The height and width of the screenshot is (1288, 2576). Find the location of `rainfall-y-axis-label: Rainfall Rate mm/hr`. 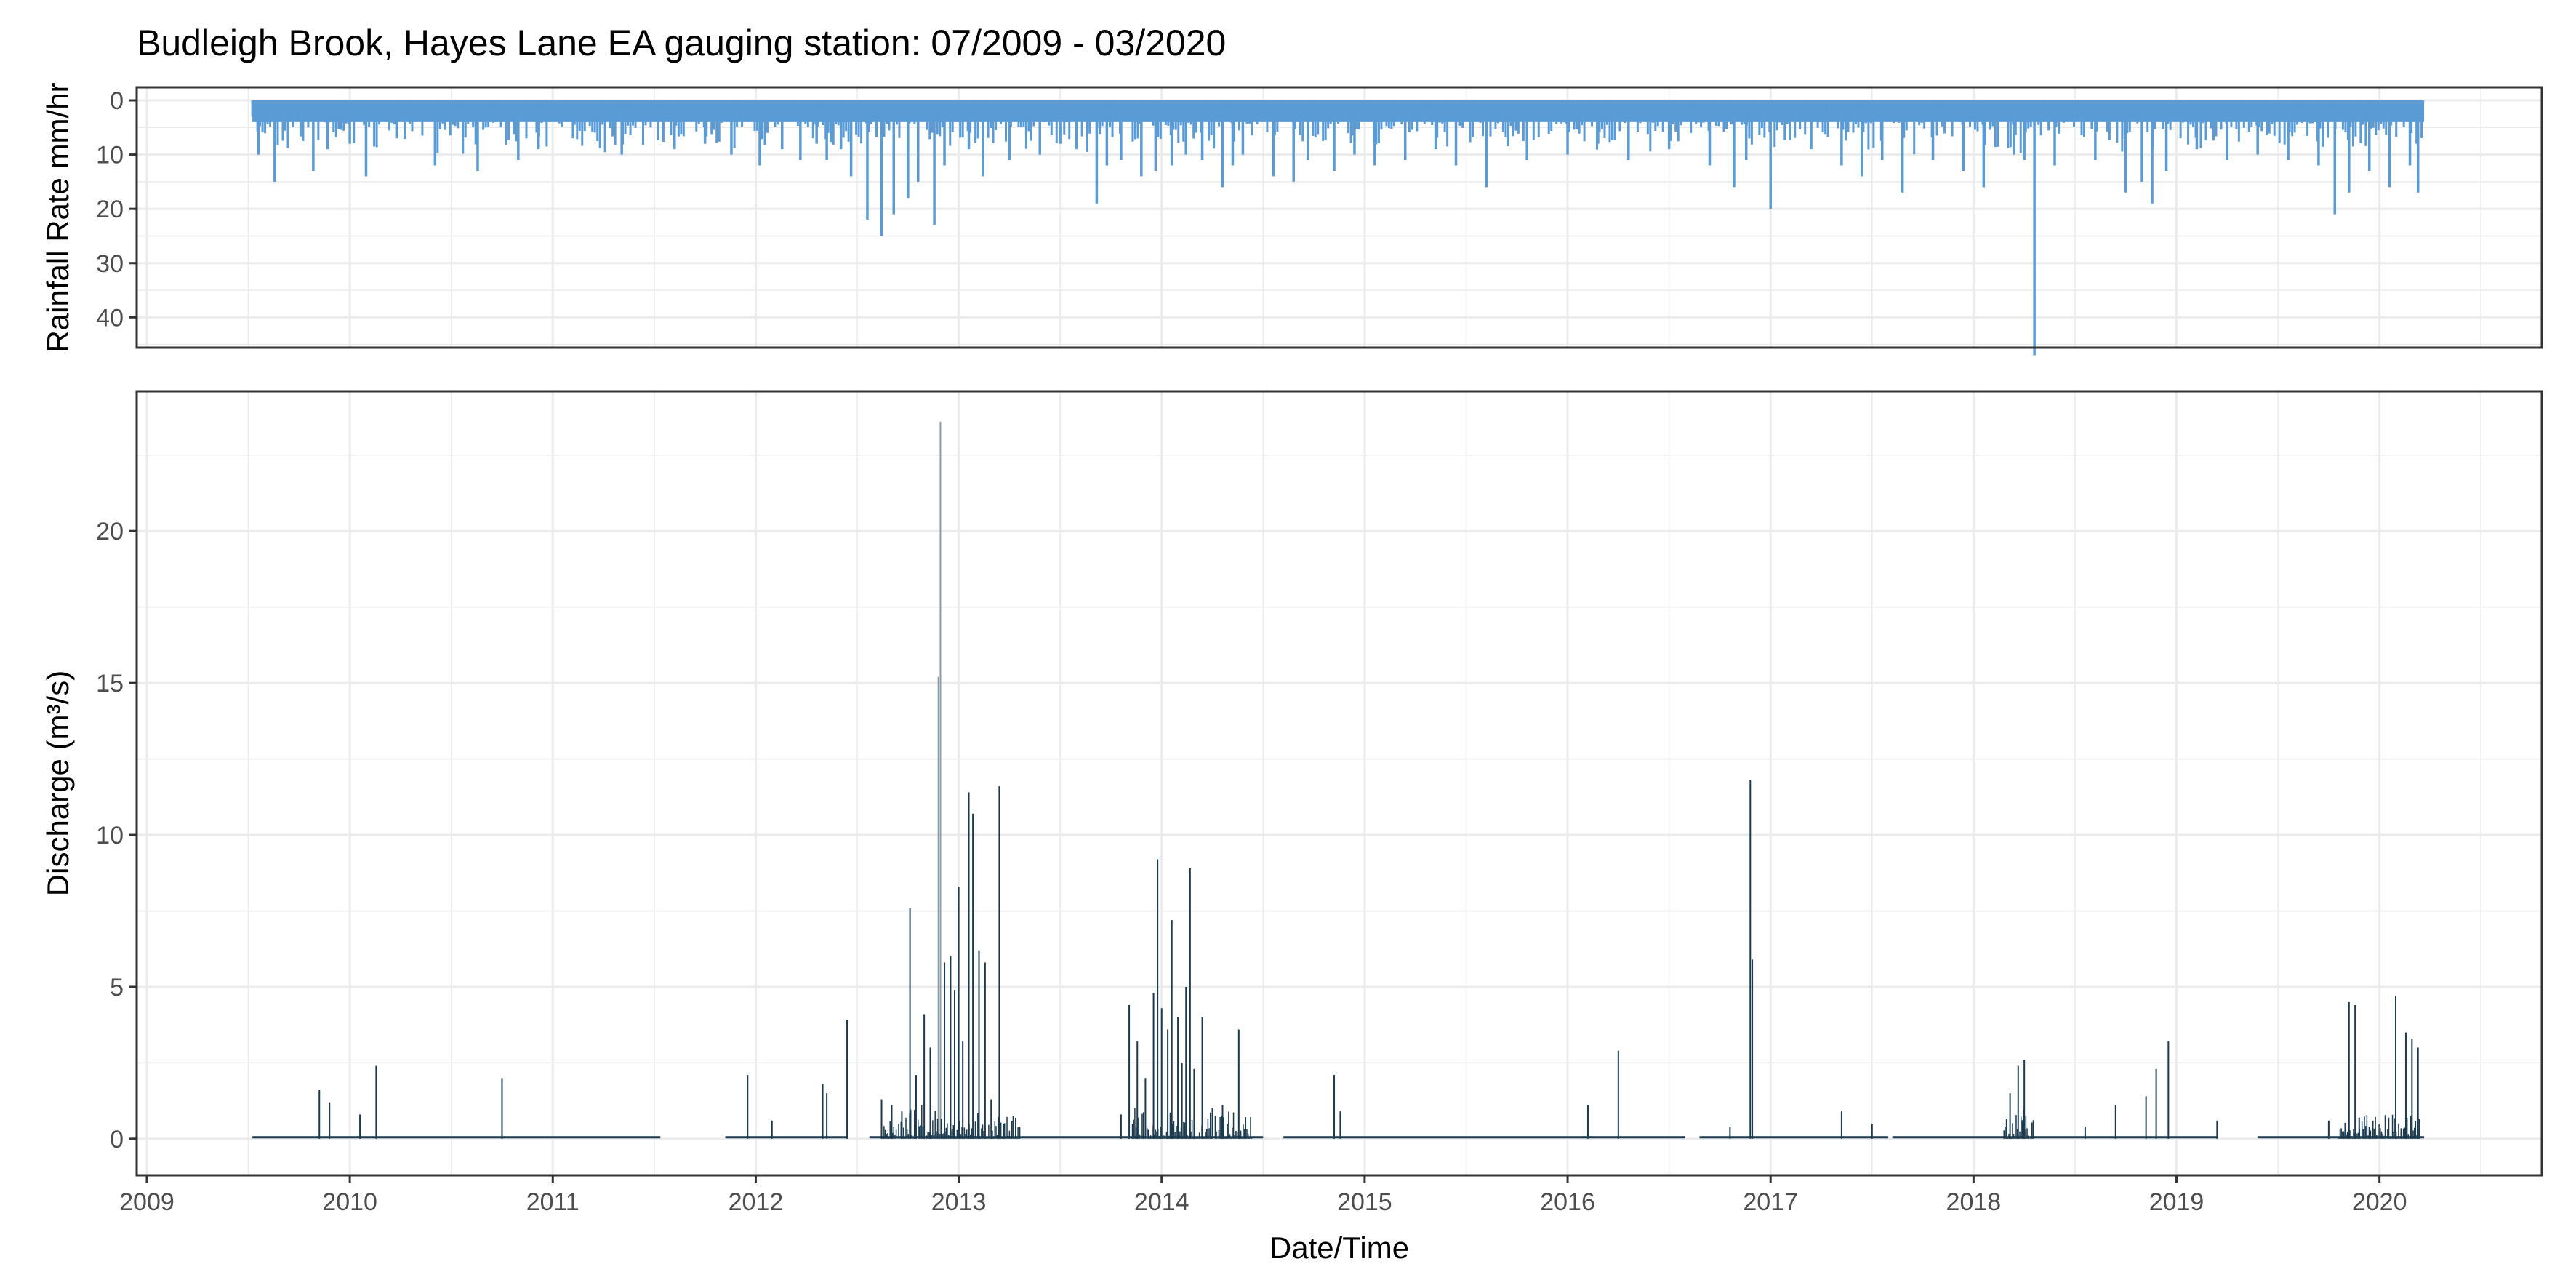

rainfall-y-axis-label: Rainfall Rate mm/hr is located at coordinates (58, 217).